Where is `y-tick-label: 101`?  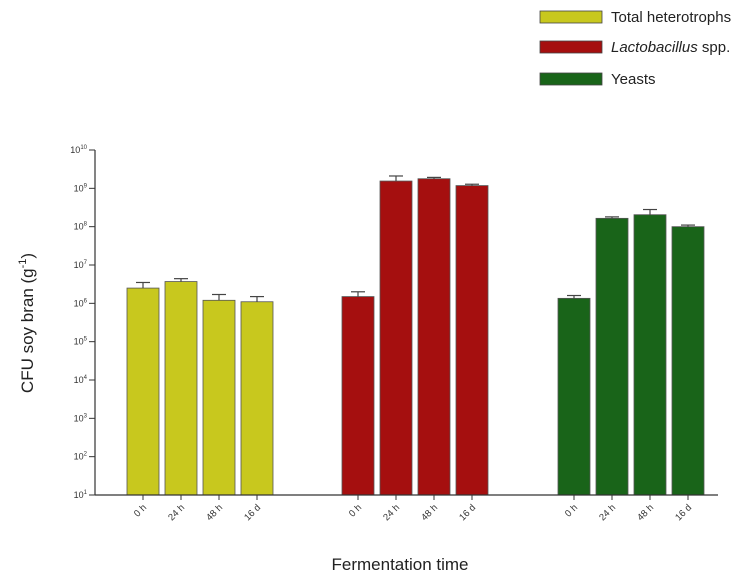 y-tick-label: 101 is located at coordinates (81, 495).